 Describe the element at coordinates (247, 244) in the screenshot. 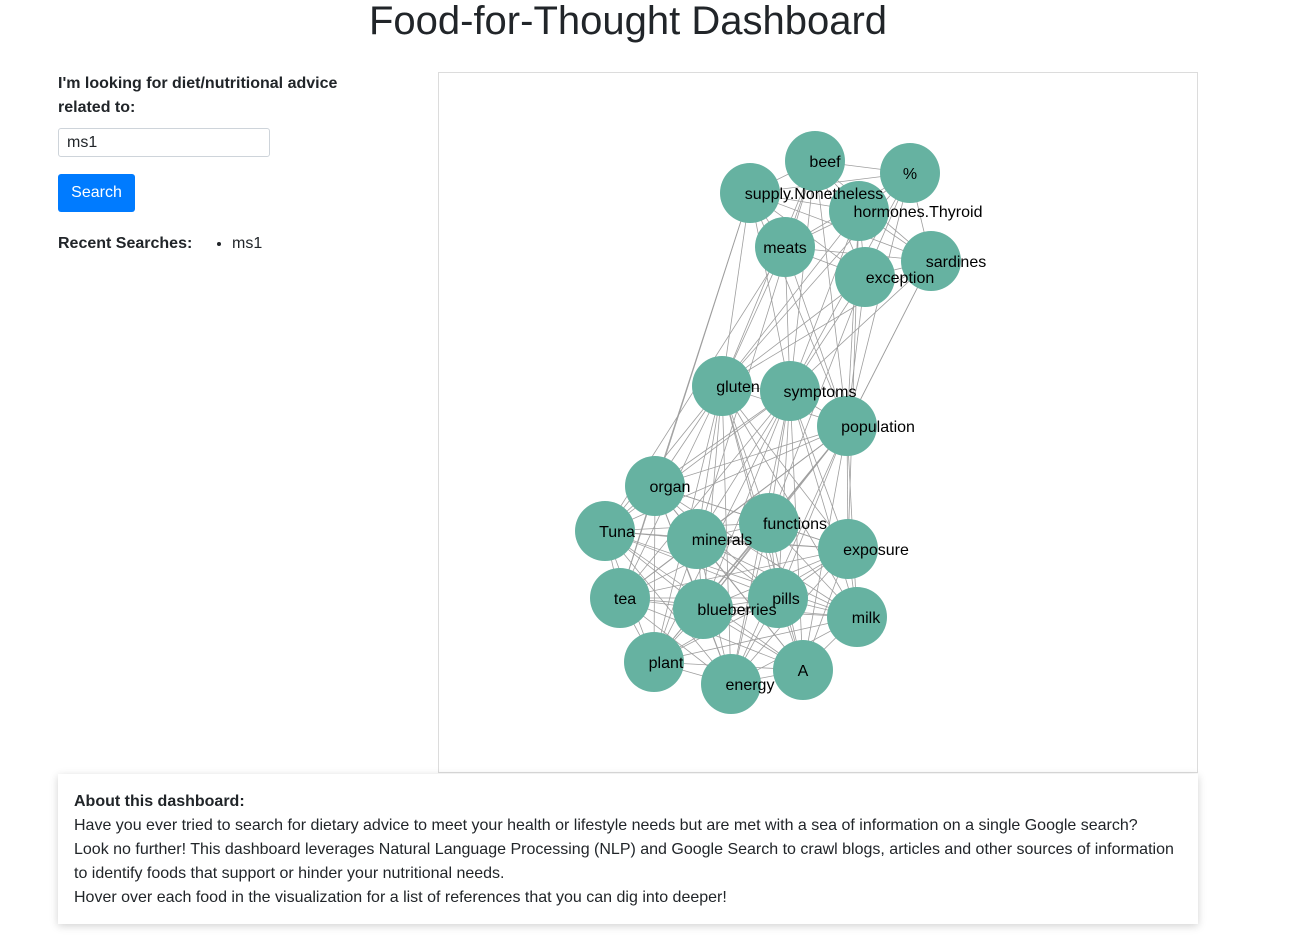

I see `recent-search-item: ms1` at that location.